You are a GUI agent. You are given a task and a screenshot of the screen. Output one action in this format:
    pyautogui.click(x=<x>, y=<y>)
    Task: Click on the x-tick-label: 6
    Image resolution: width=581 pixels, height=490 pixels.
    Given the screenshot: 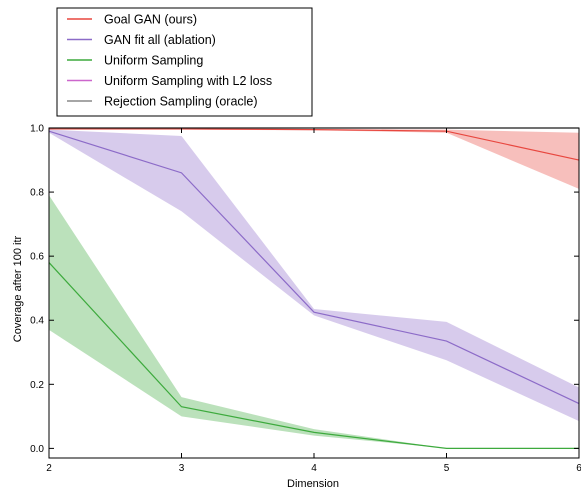 What is the action you would take?
    pyautogui.click(x=578, y=468)
    